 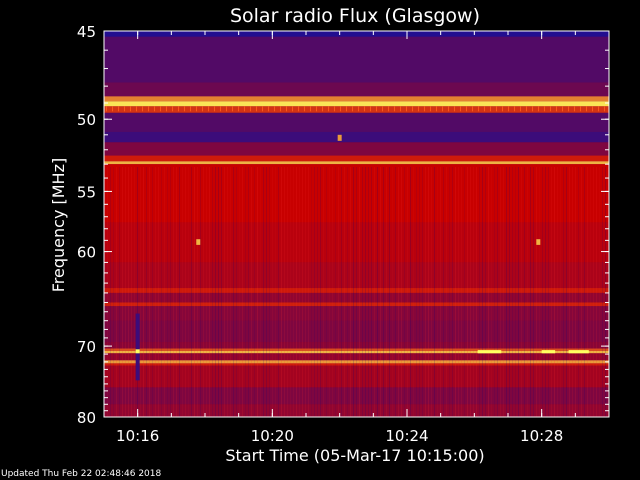 I want to click on x-axis-label: Start Time (05-Mar-17 10:15:00), so click(x=354, y=455).